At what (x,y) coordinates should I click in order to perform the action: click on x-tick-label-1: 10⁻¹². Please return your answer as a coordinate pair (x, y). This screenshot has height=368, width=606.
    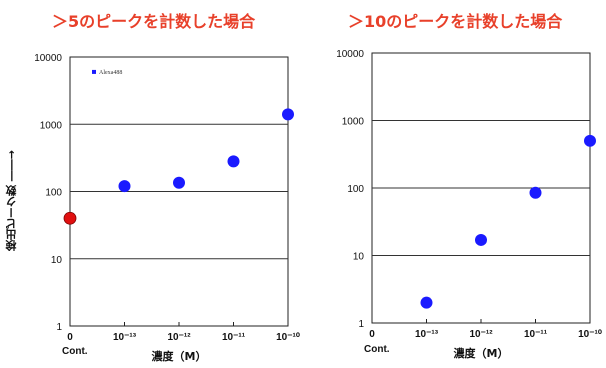
    Looking at the image, I should click on (481, 334).